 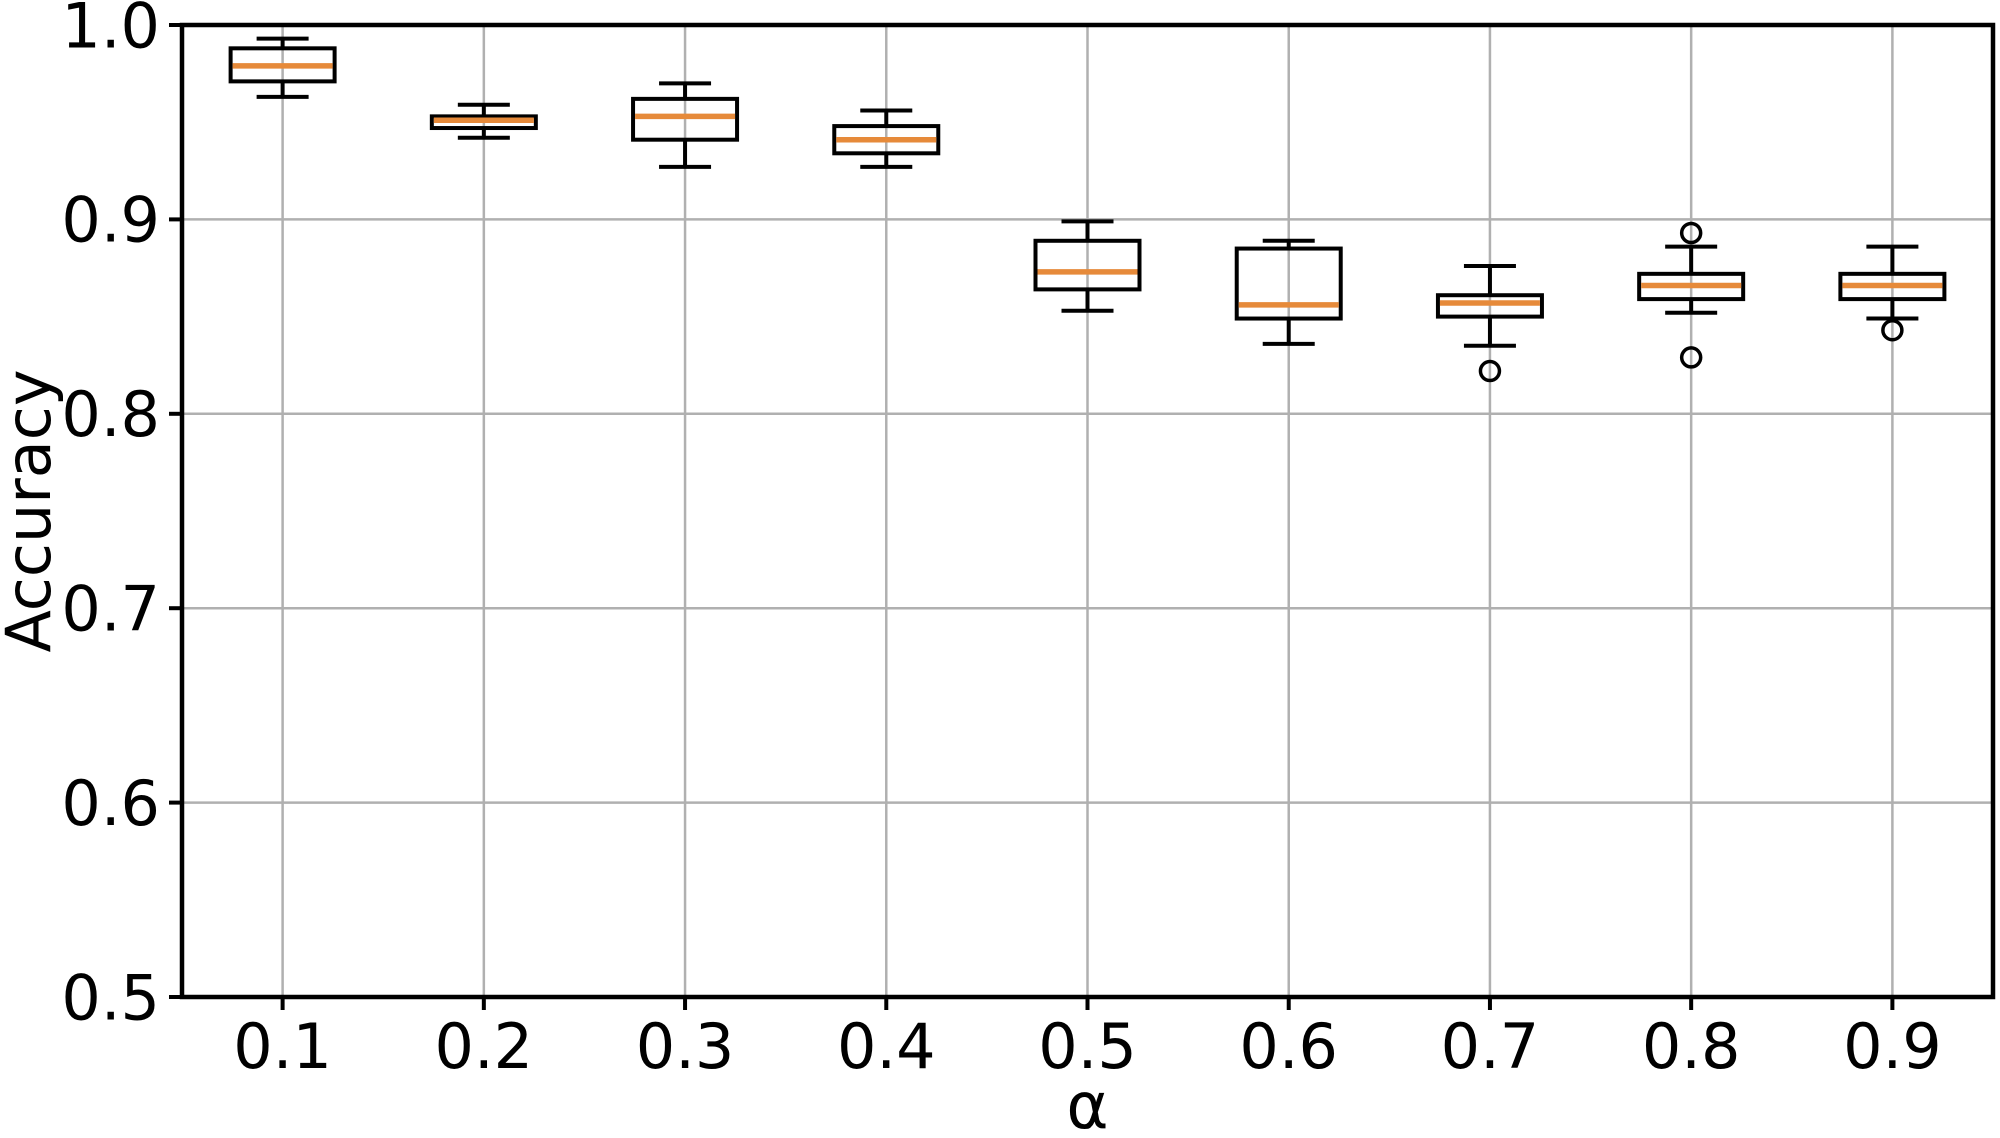 I want to click on box-group-alpha-0.2, so click(x=483, y=121).